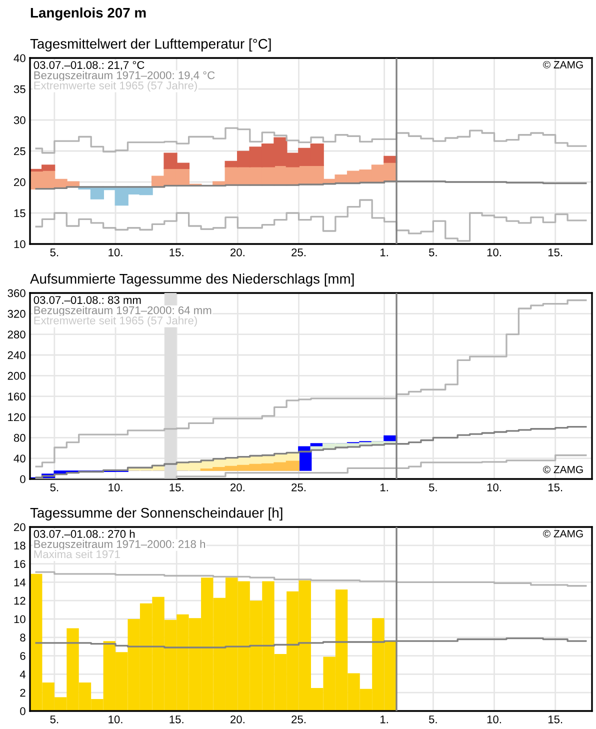  What do you see at coordinates (17, 293) in the screenshot?
I see `y-tick-label: 360` at bounding box center [17, 293].